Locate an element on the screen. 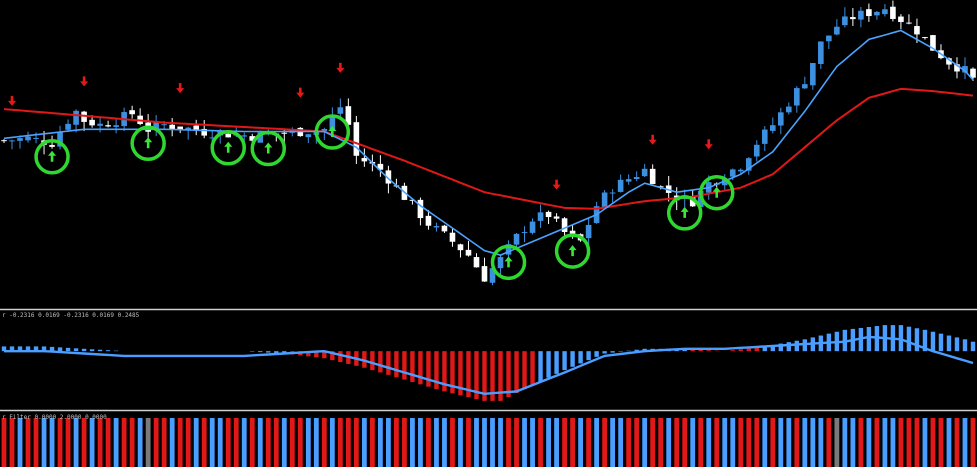 The height and width of the screenshot is (467, 977). oscillator-panel-label: r -0.2316 0.0169 -0.2316 0.0169 0.2485 is located at coordinates (71, 315).